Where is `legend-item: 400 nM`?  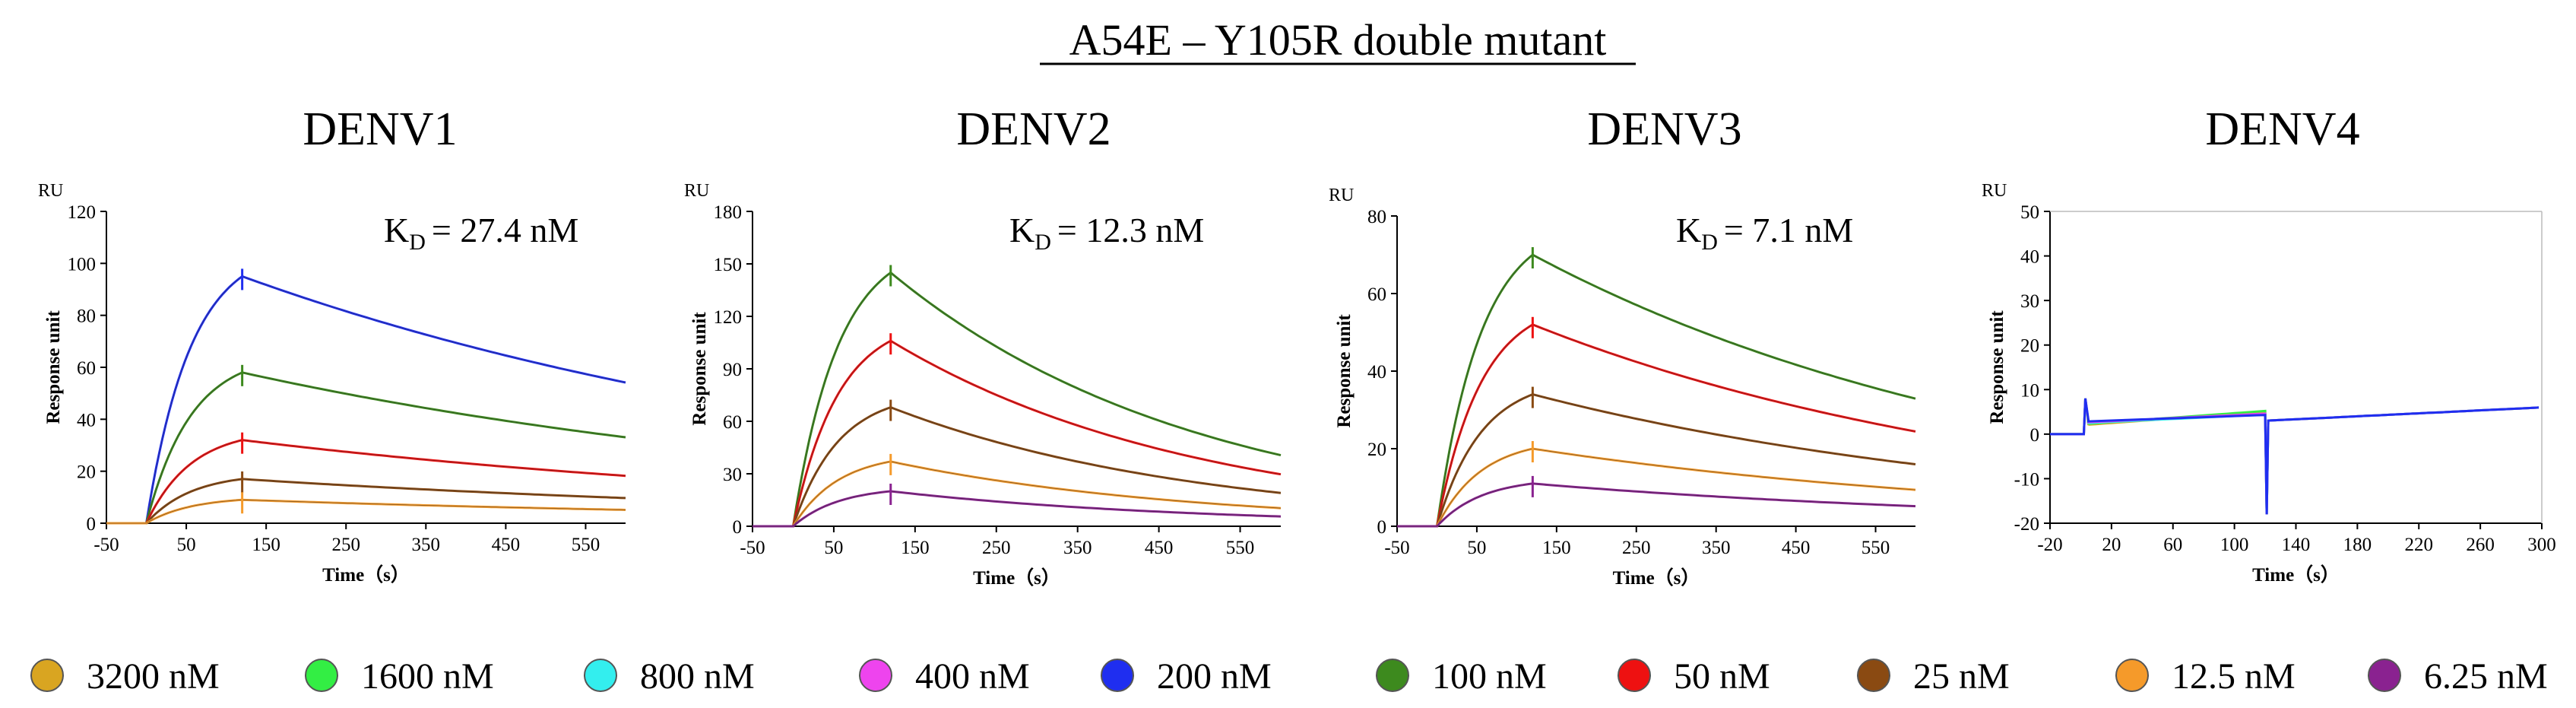 legend-item: 400 nM is located at coordinates (945, 676).